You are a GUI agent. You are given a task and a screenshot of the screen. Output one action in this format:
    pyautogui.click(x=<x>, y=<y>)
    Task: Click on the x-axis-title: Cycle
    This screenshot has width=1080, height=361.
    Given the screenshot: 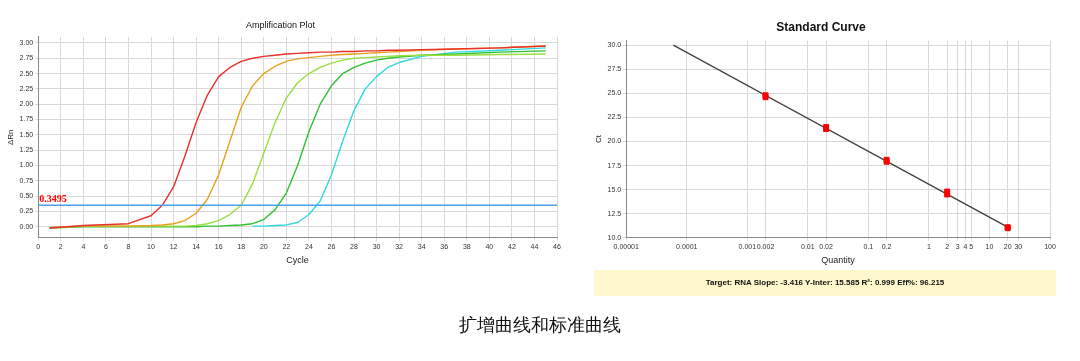 What is the action you would take?
    pyautogui.click(x=297, y=260)
    